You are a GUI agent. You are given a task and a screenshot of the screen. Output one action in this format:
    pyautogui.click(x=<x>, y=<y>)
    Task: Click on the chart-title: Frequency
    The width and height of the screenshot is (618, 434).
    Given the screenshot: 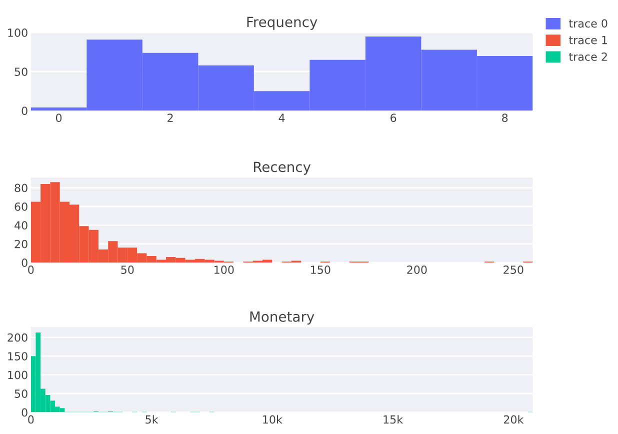 What is the action you would take?
    pyautogui.click(x=282, y=23)
    